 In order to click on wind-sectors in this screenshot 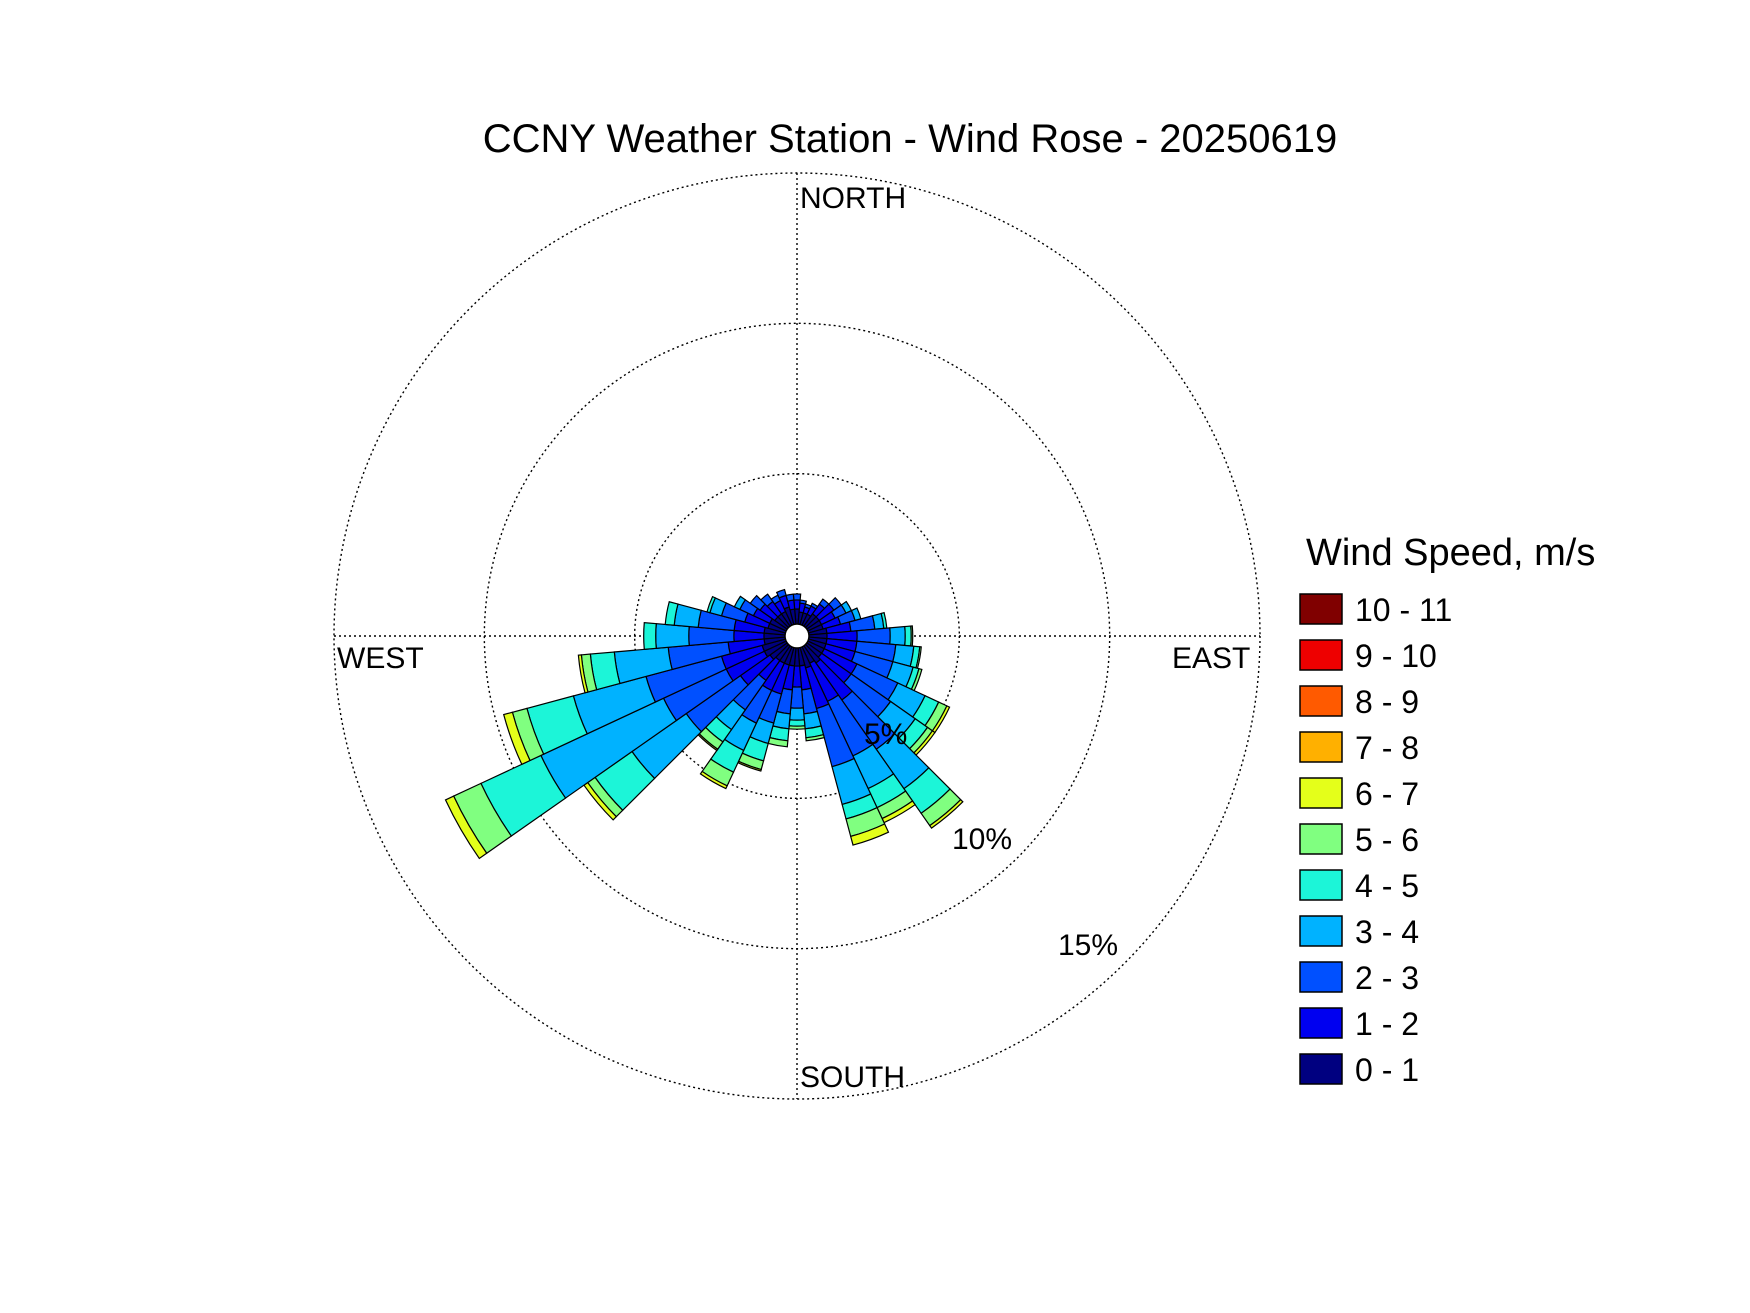, I will do `click(704, 724)`.